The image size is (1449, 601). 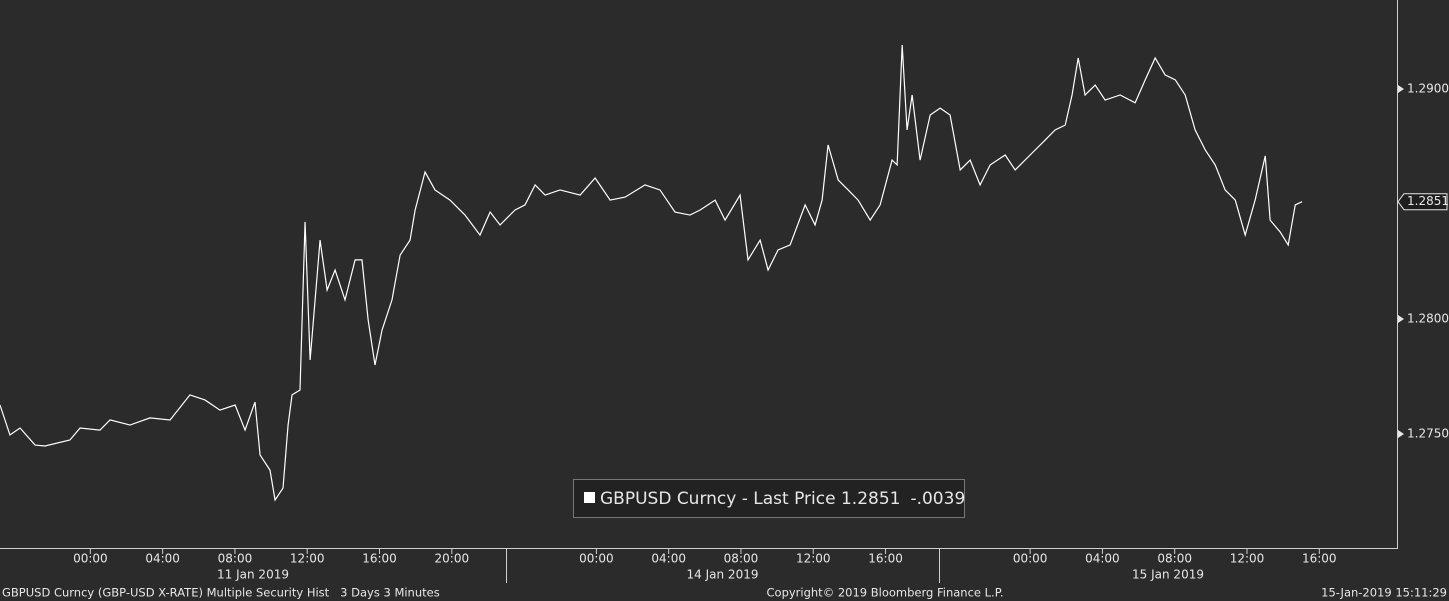 I want to click on legend-box, so click(x=769, y=498).